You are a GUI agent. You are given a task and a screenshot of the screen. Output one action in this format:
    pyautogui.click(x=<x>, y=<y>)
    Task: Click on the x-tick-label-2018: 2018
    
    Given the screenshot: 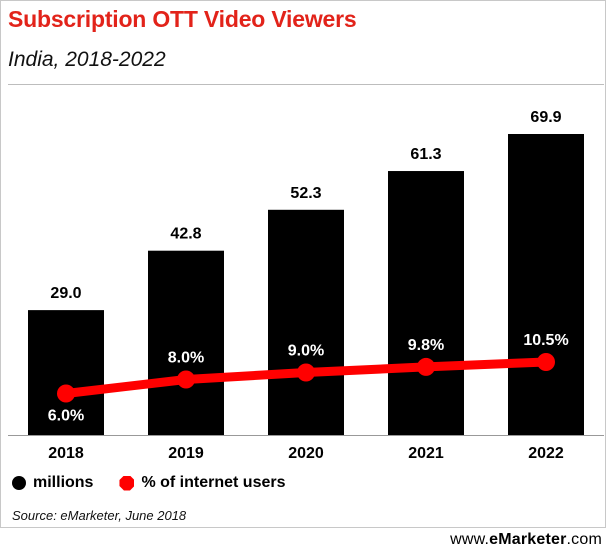 What is the action you would take?
    pyautogui.click(x=66, y=453)
    